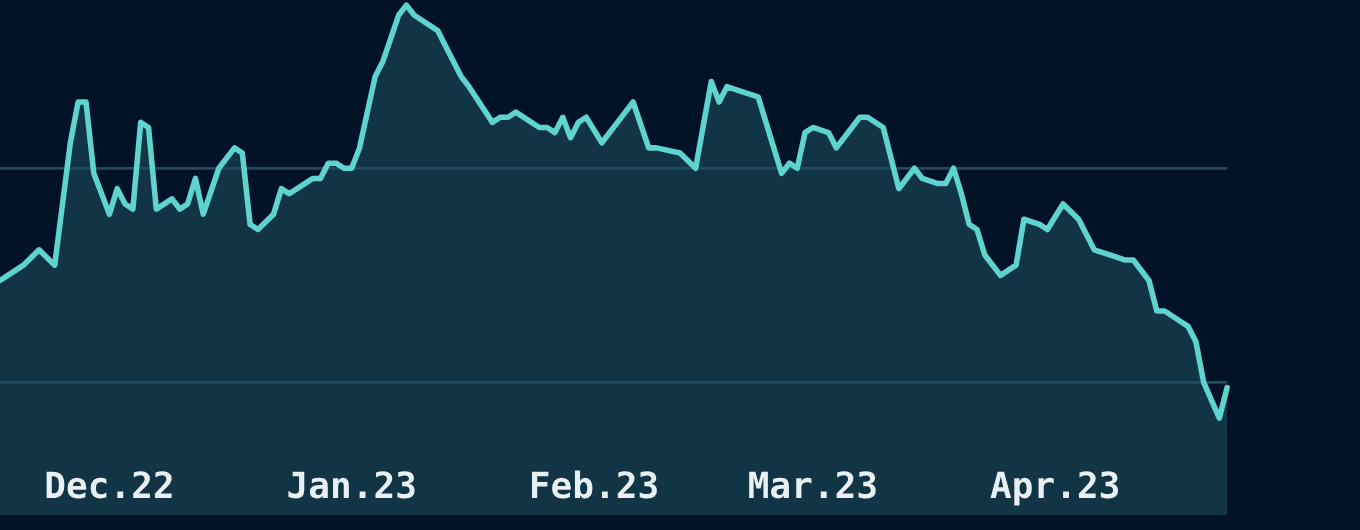  Describe the element at coordinates (812, 485) in the screenshot. I see `x-tick-label: Mar.23` at that location.